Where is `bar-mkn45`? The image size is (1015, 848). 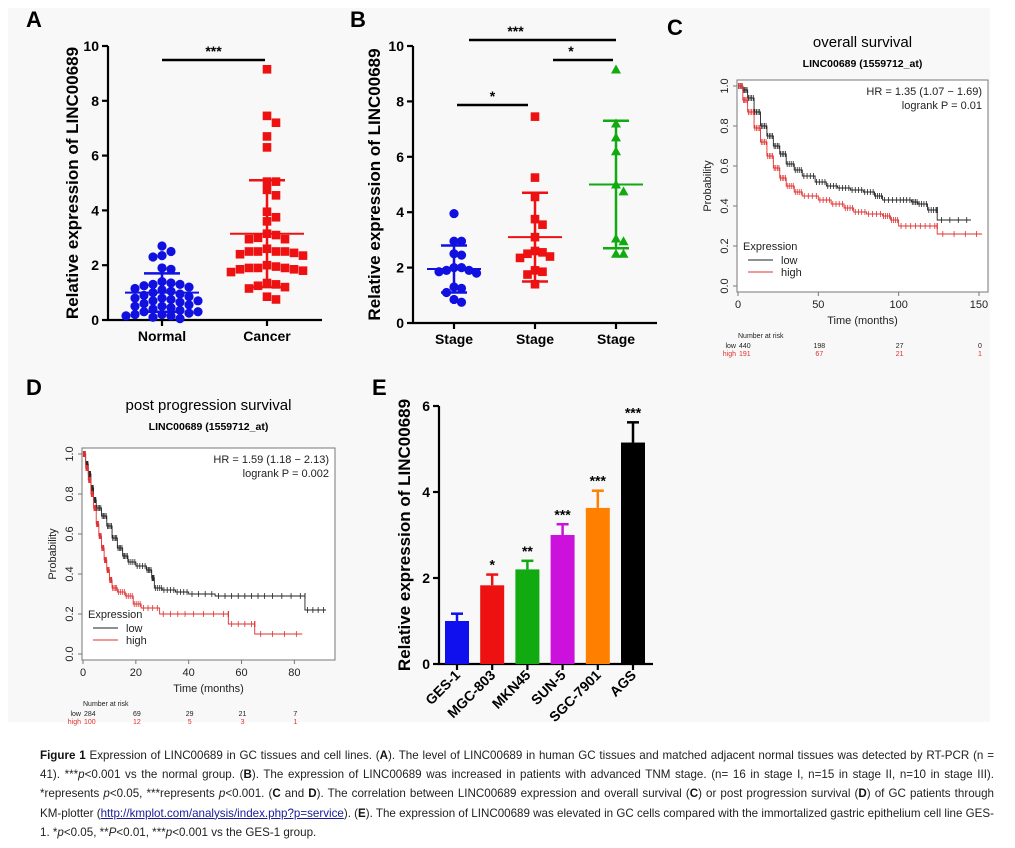 bar-mkn45 is located at coordinates (527, 616).